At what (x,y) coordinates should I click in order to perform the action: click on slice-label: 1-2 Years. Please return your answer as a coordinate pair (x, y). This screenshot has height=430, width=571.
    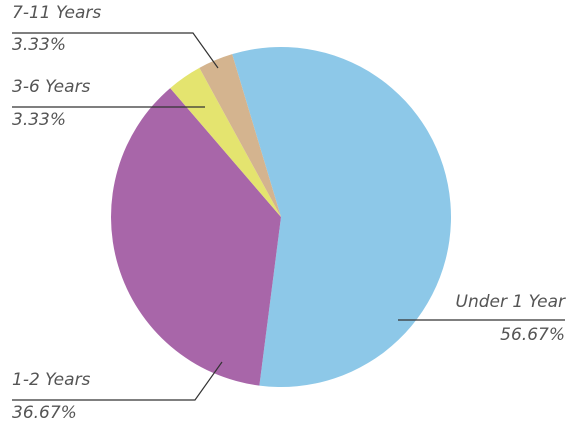
    Looking at the image, I should click on (51, 380).